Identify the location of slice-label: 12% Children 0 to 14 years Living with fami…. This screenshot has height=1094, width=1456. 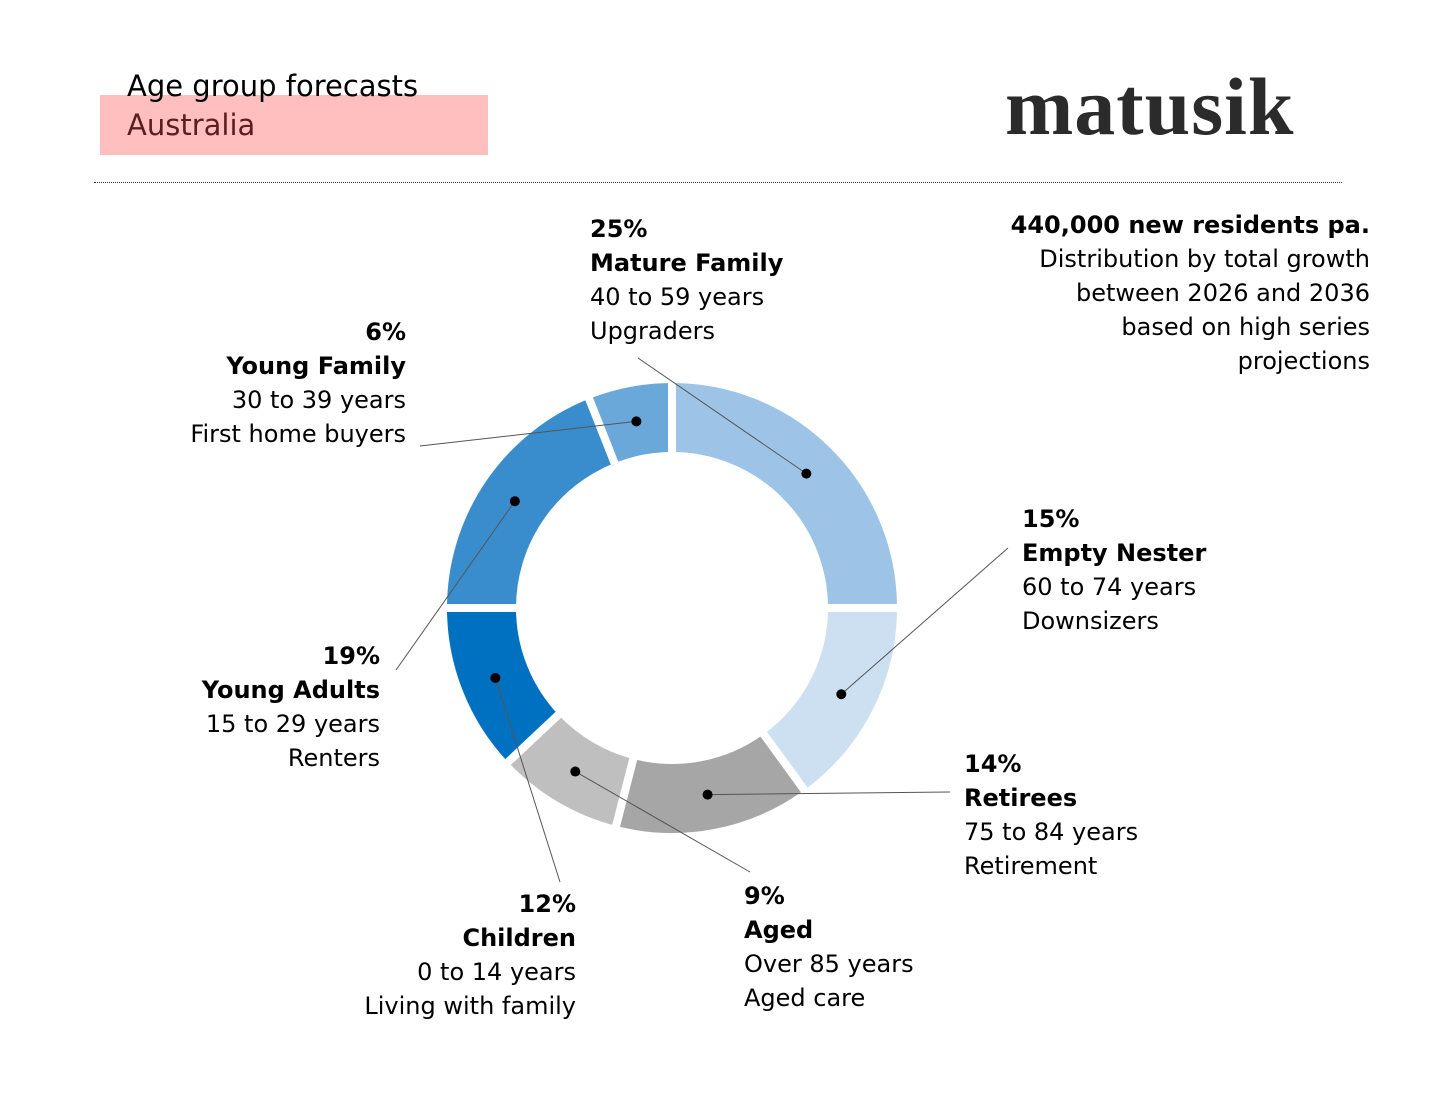
(470, 955).